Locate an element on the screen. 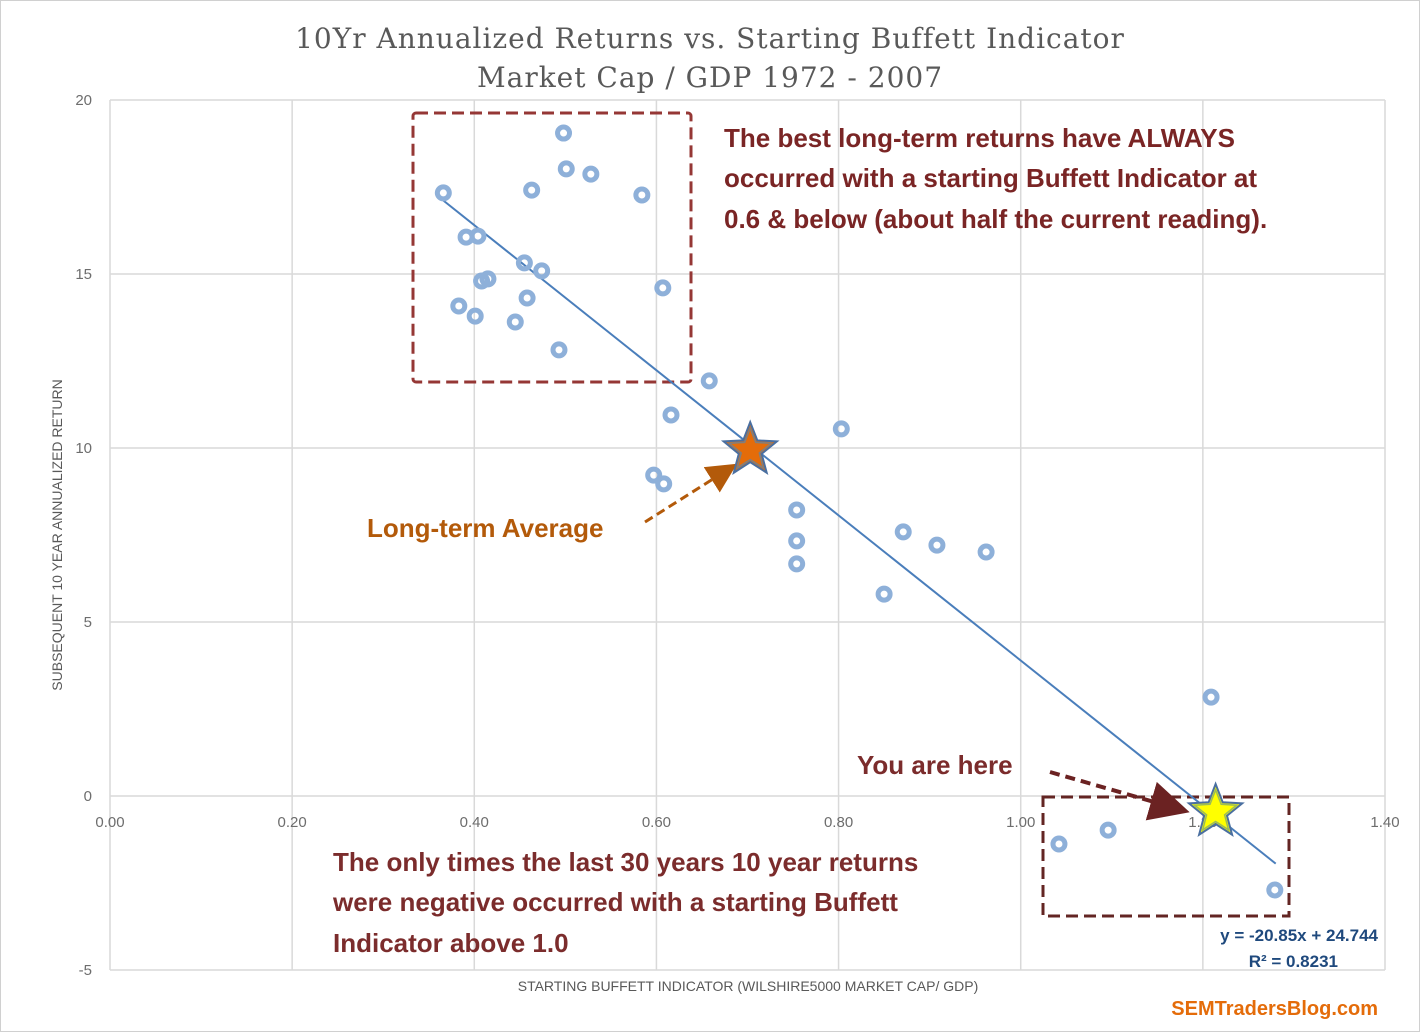 The width and height of the screenshot is (1420, 1032). current-star-inner is located at coordinates (1215, 809).